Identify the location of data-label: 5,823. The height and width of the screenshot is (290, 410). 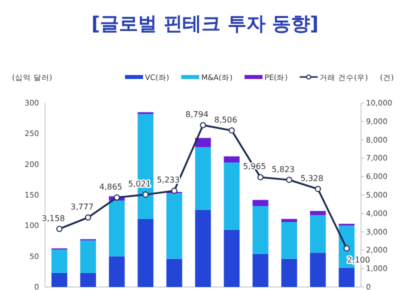
(283, 169).